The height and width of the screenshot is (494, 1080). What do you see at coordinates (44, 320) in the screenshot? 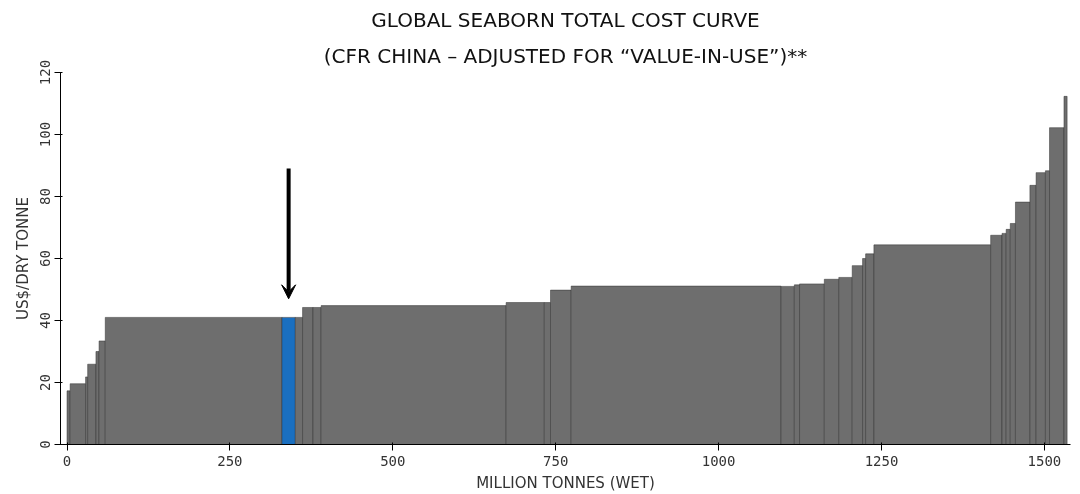
I see `y-tick-label: 40` at bounding box center [44, 320].